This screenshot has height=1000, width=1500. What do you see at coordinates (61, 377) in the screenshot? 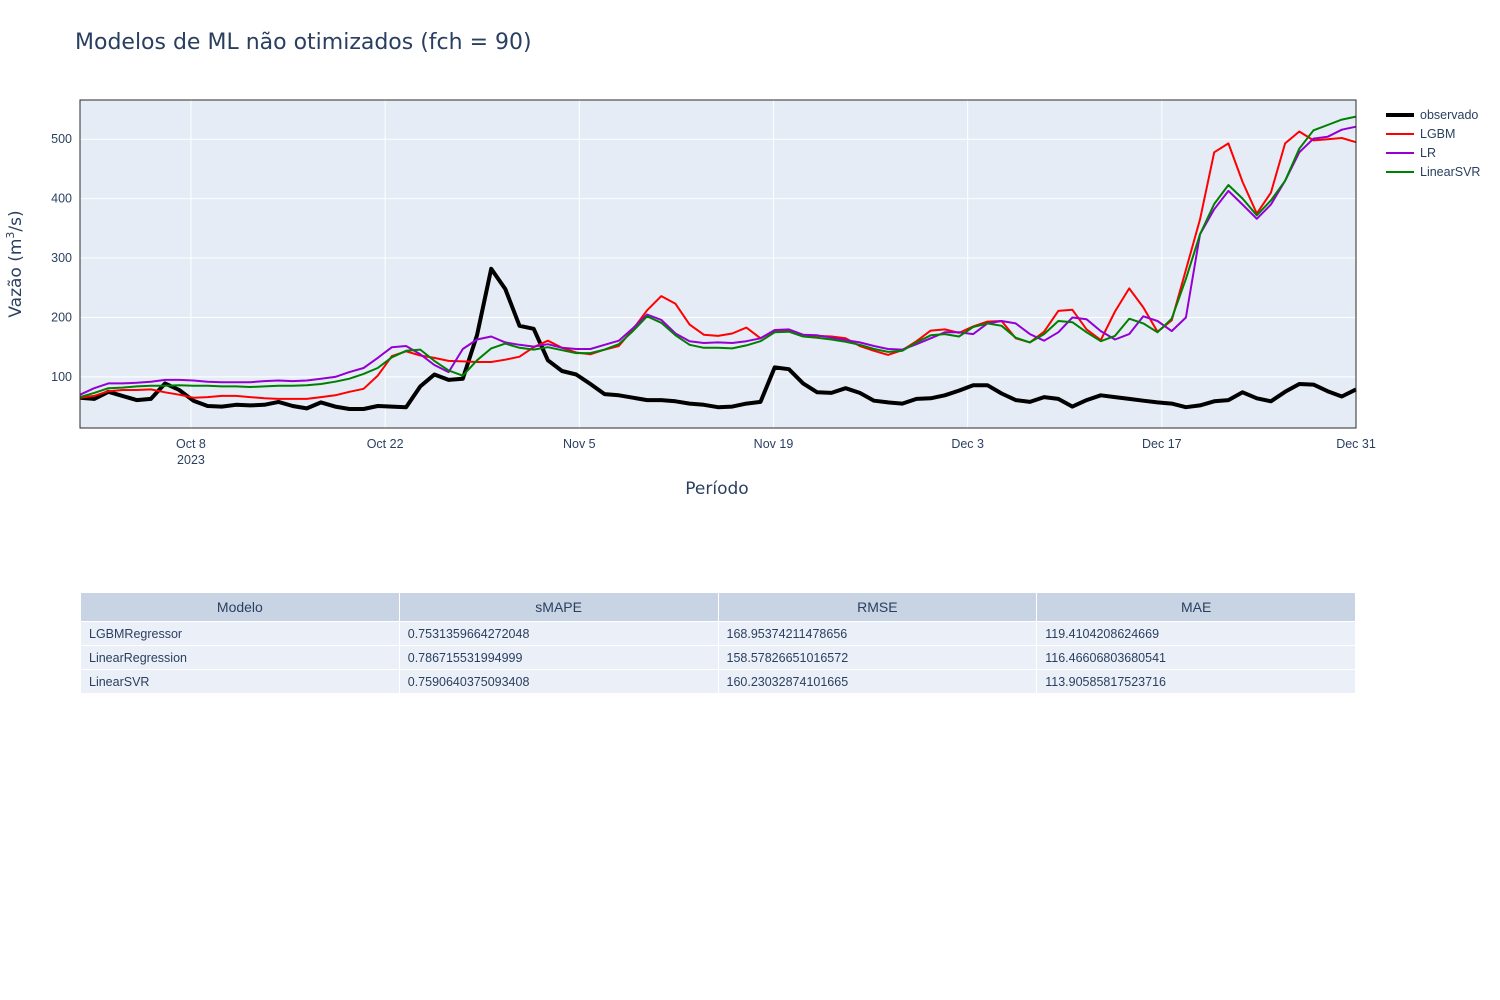
I see `y-tick-label: 100` at bounding box center [61, 377].